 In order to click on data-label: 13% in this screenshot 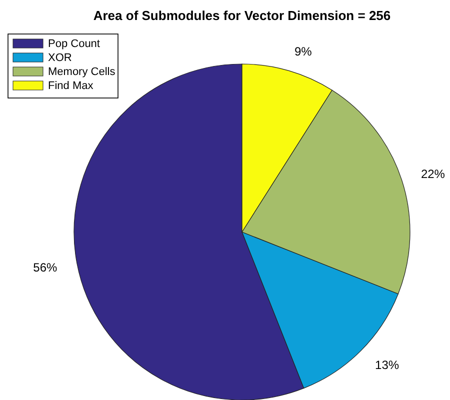, I will do `click(387, 365)`.